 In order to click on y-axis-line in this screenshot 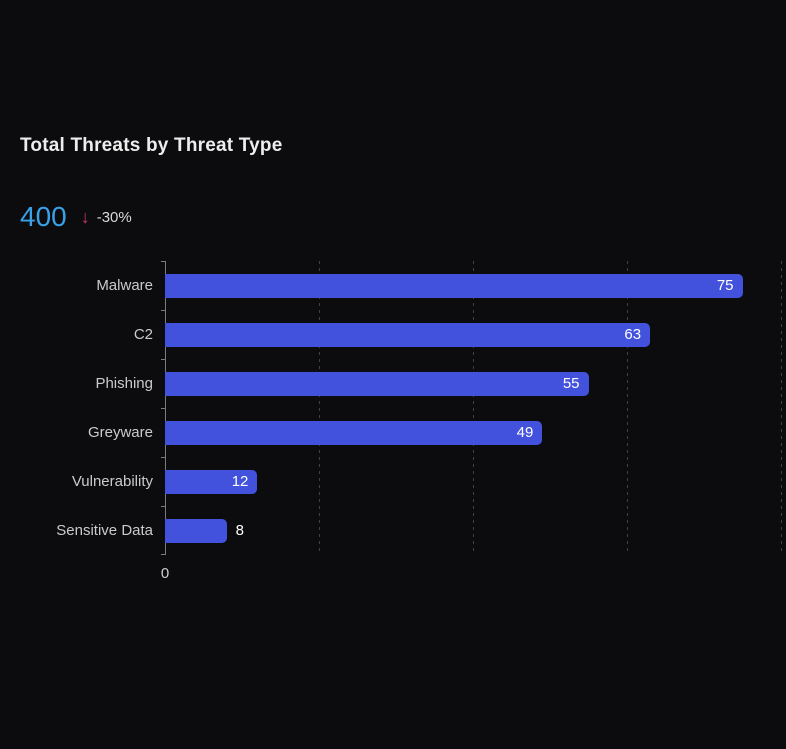, I will do `click(163, 408)`.